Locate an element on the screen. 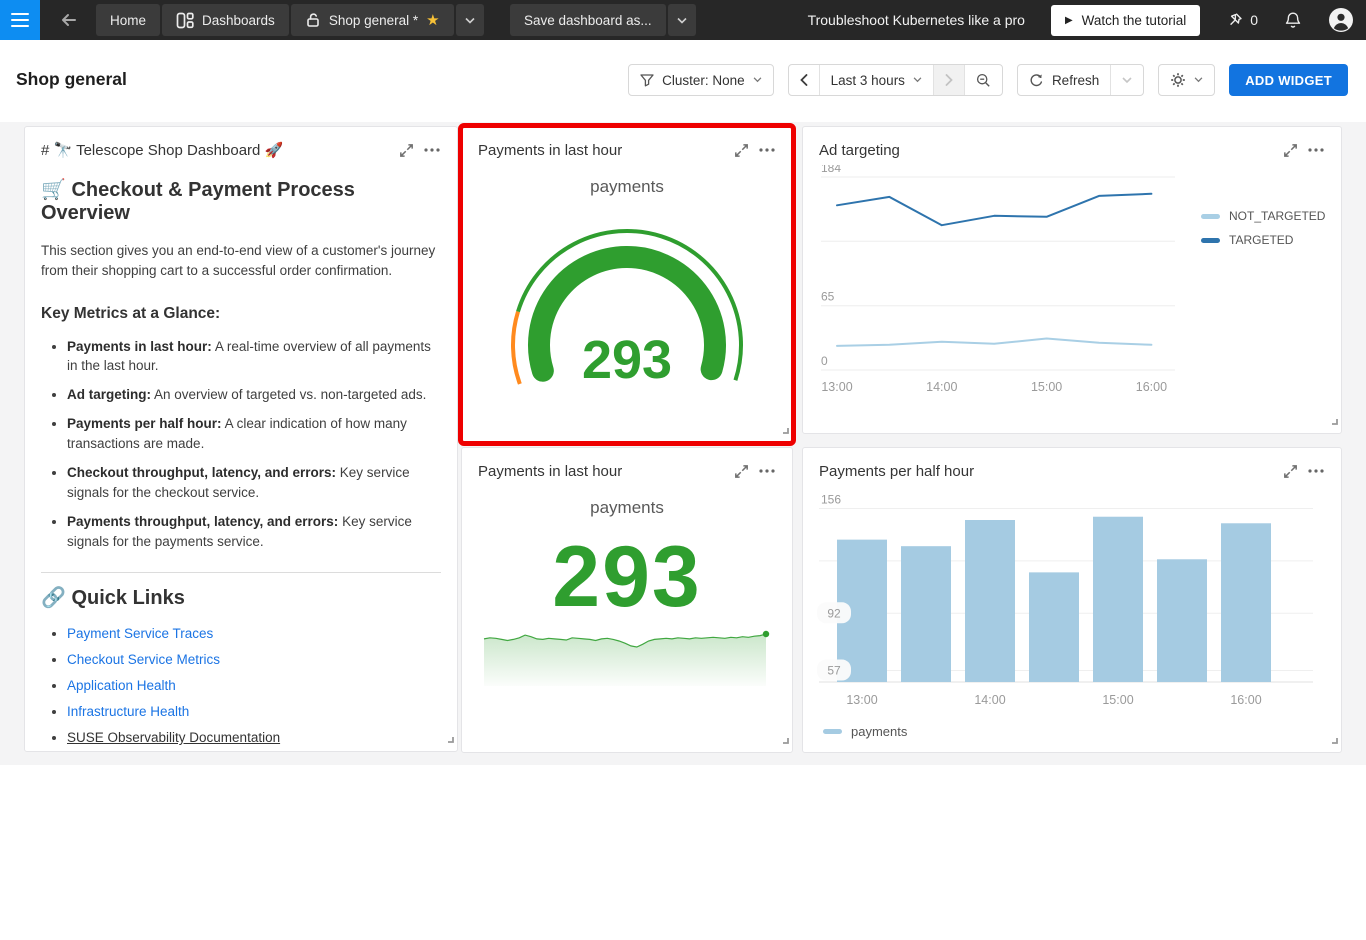 This screenshot has width=1366, height=940. widget-title: Payments in last hour is located at coordinates (550, 150).